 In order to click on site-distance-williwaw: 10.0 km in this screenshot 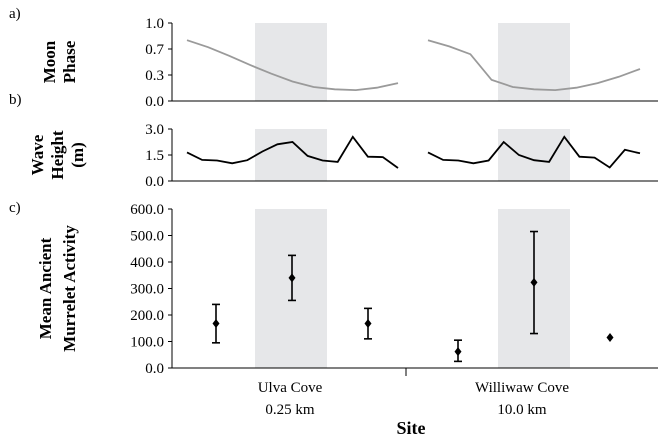, I will do `click(522, 410)`.